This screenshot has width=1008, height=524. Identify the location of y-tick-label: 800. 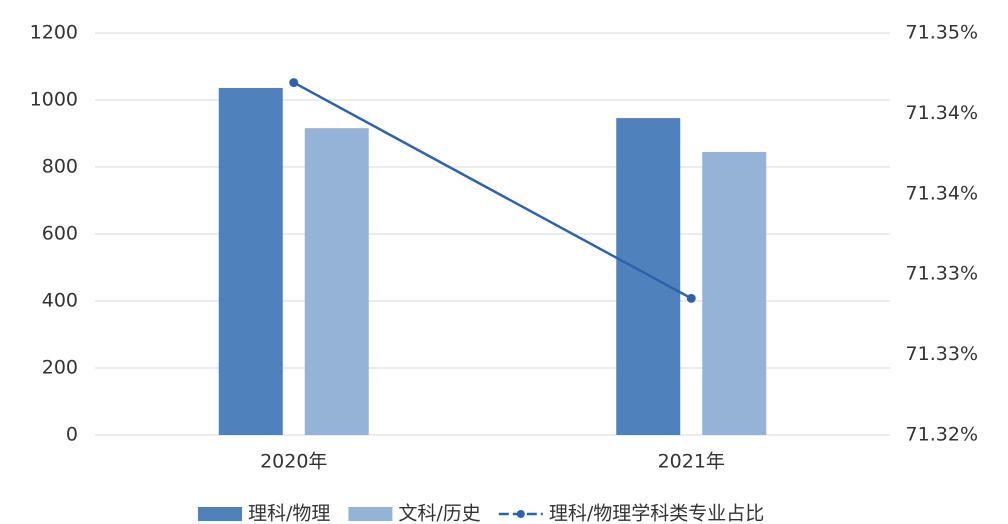
(60, 167).